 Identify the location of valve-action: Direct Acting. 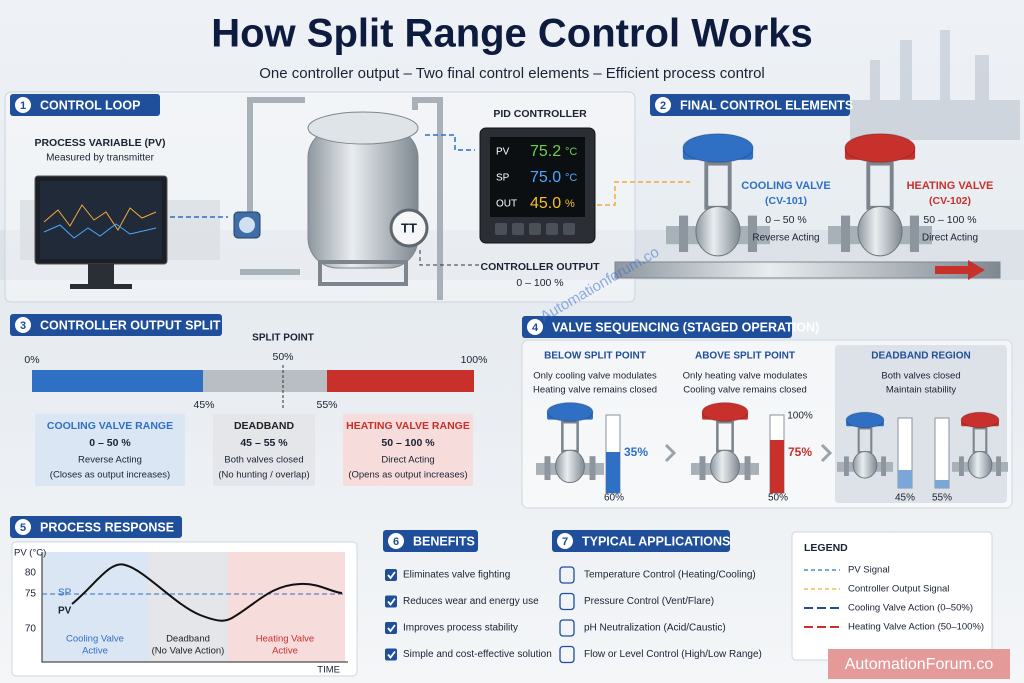
(950, 238).